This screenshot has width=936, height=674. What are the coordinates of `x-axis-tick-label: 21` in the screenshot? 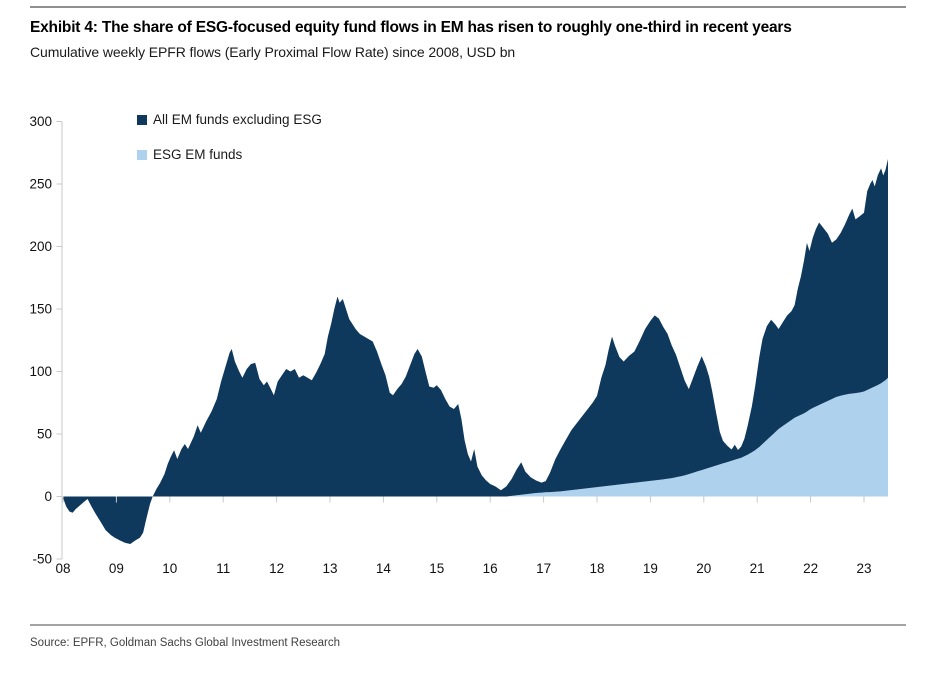 It's located at (757, 568).